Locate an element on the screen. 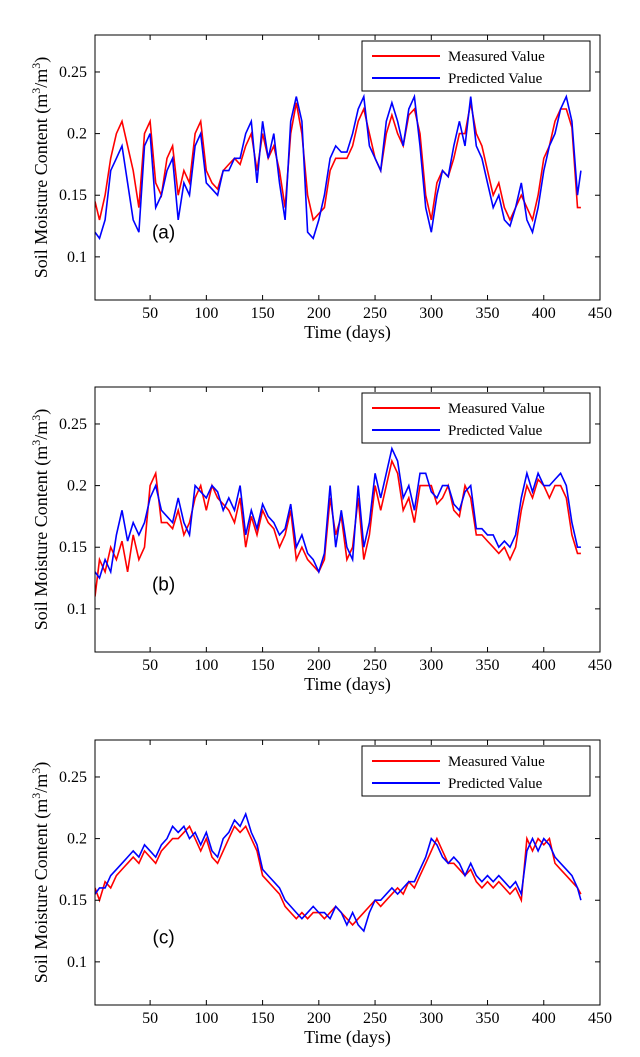 Image resolution: width=640 pixels, height=1057 pixels. panel-label: (b) is located at coordinates (163, 584).